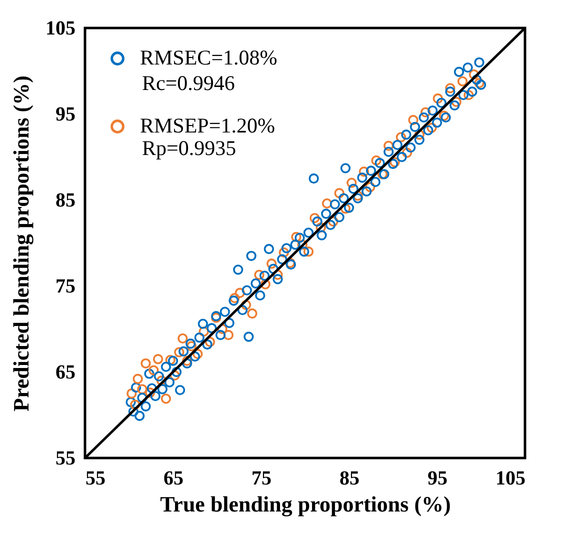  I want to click on y-tick-label: 95, so click(66, 115).